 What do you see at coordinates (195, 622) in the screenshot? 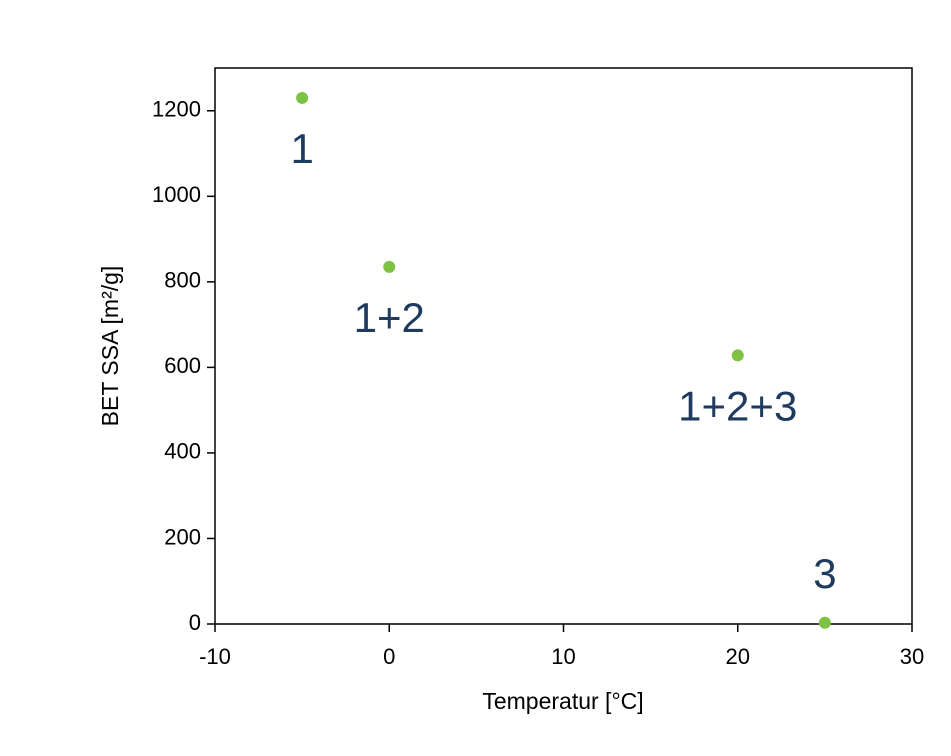
I see `y-tick-label: 0` at bounding box center [195, 622].